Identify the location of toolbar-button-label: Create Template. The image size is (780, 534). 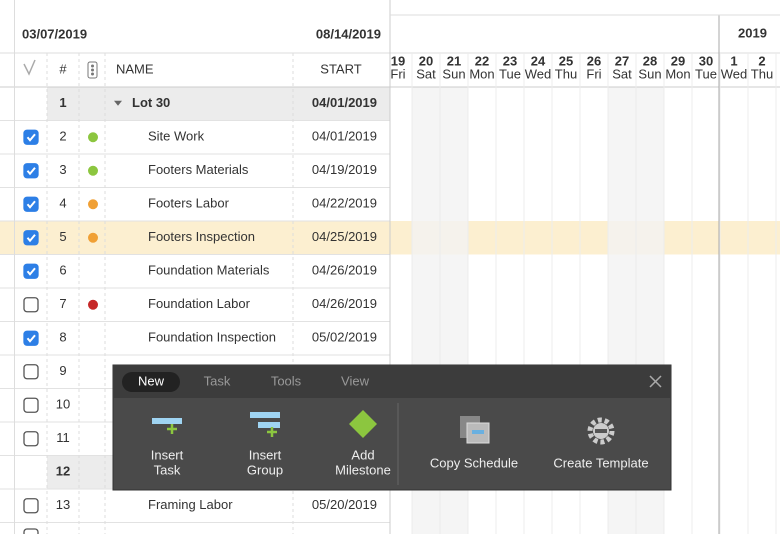
(600, 462).